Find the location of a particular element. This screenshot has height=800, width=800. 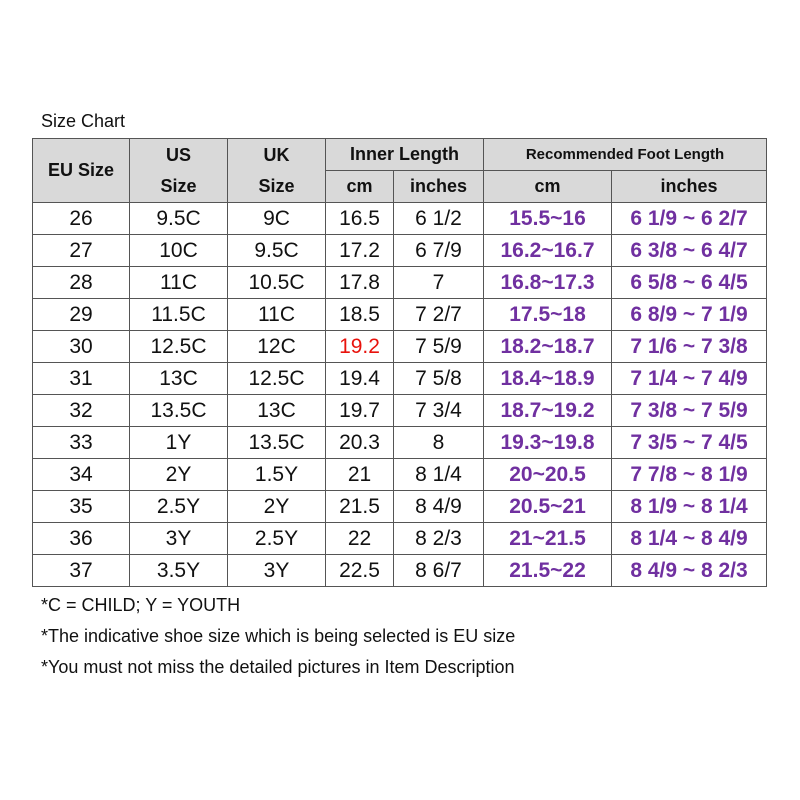

table-cell: 28 is located at coordinates (81, 282).